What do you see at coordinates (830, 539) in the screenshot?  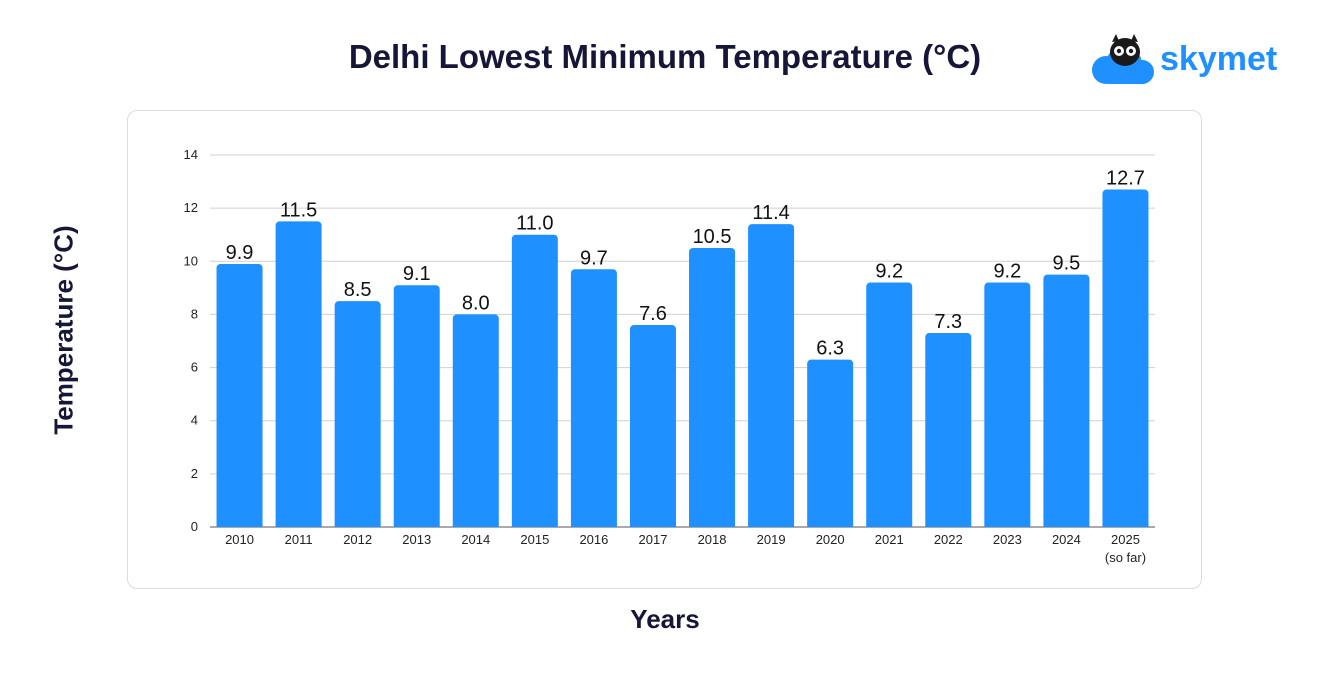 I see `x-tick-label: 2020` at bounding box center [830, 539].